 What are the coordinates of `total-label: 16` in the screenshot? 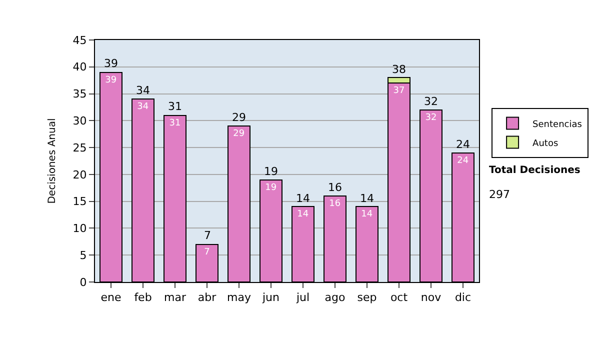 It's located at (335, 187).